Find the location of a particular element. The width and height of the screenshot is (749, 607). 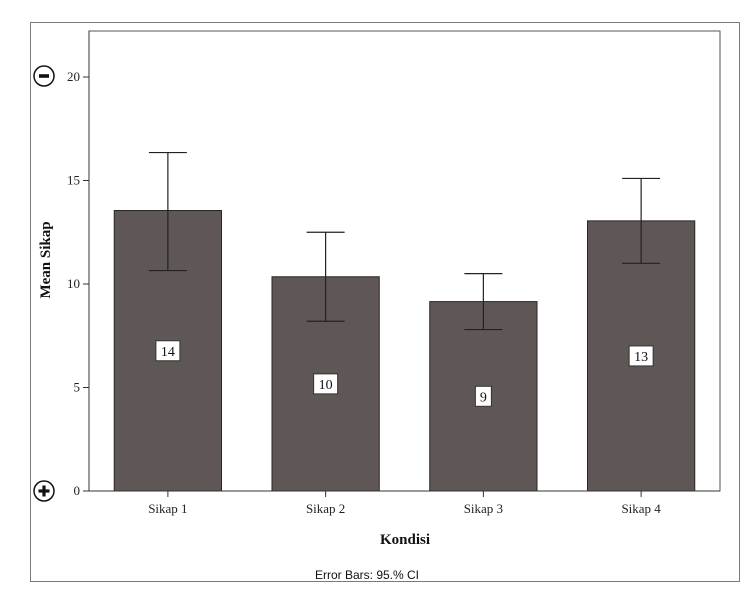

x-axis: Sikap 1 Sikap 2 Sikap 3 Sikap 4 is located at coordinates (404, 503).